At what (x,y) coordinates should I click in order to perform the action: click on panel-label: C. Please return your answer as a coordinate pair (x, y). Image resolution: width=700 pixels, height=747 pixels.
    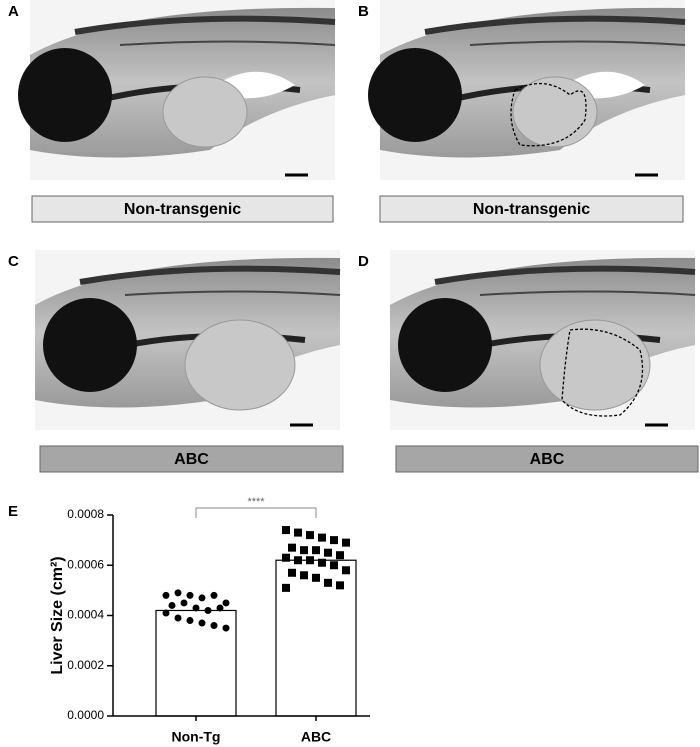
    Looking at the image, I should click on (13, 261).